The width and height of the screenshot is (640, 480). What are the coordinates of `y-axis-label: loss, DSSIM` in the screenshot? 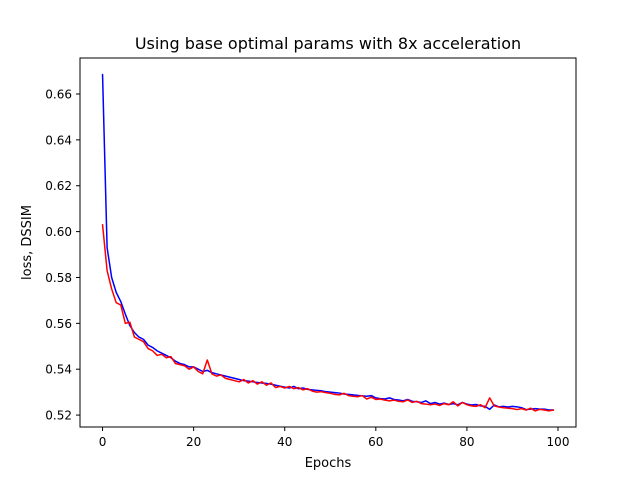 It's located at (27, 242).